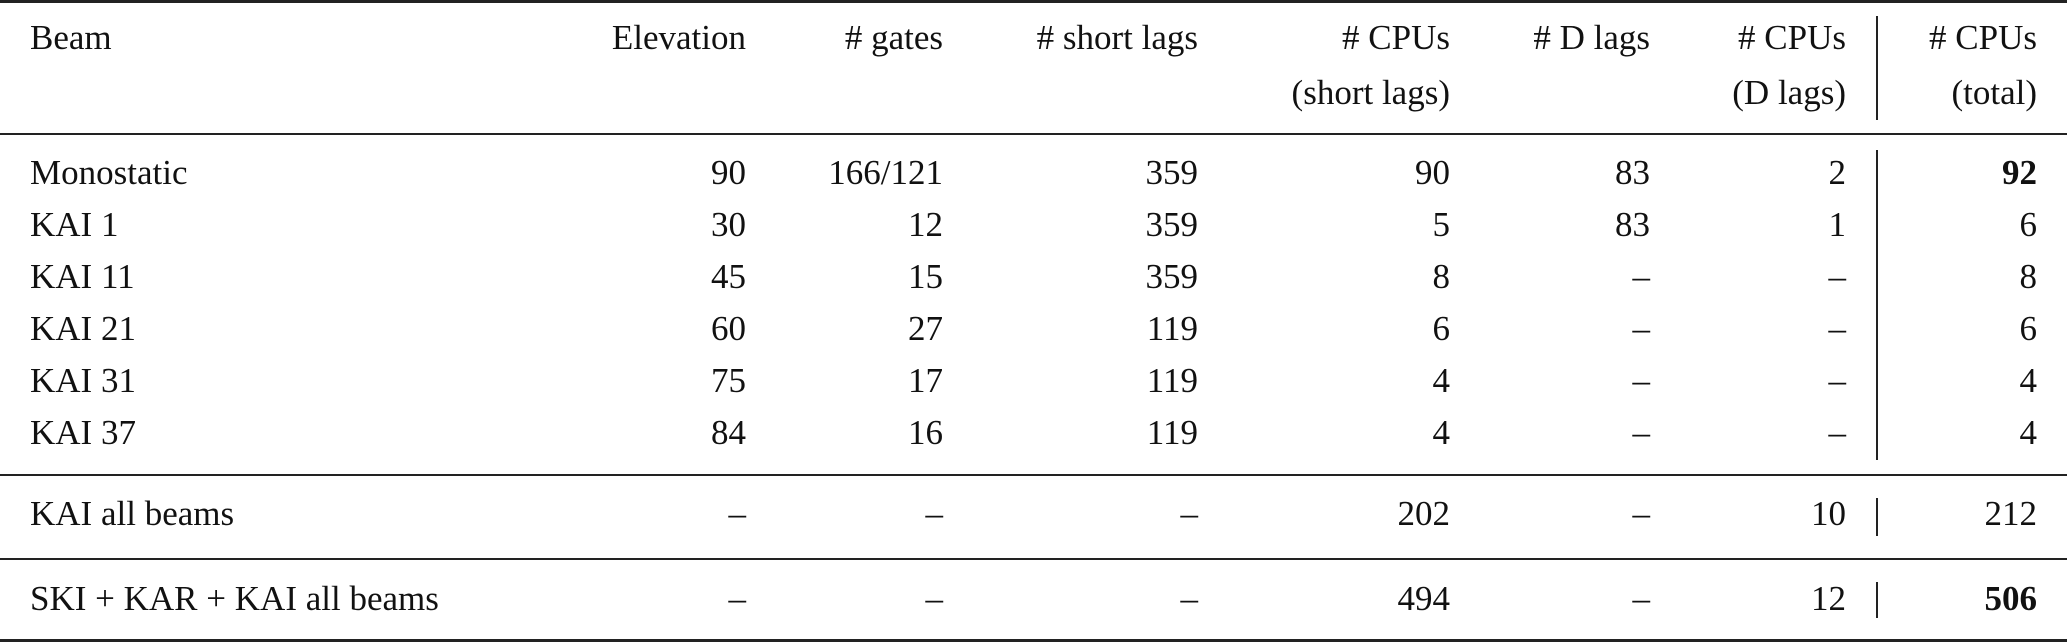 This screenshot has height=642, width=2067. What do you see at coordinates (83, 432) in the screenshot?
I see `cell-beam: KAI 37` at bounding box center [83, 432].